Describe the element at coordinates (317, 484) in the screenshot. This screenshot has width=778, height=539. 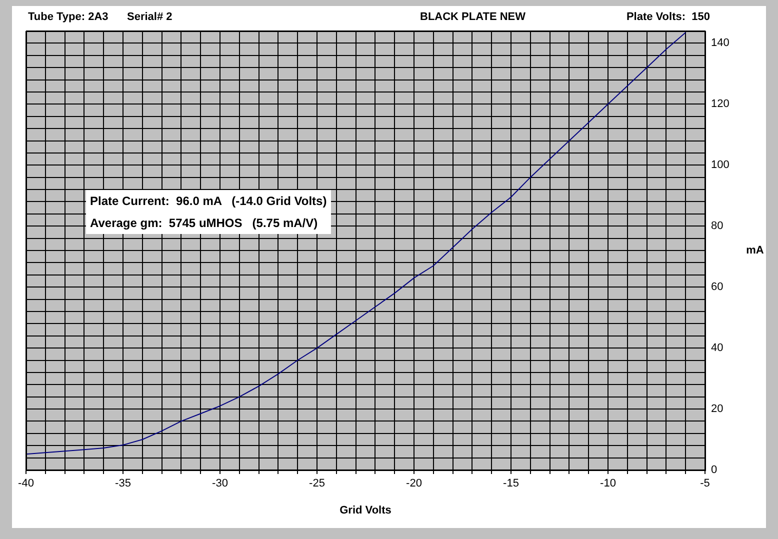
I see `x-tick-label: -25` at that location.